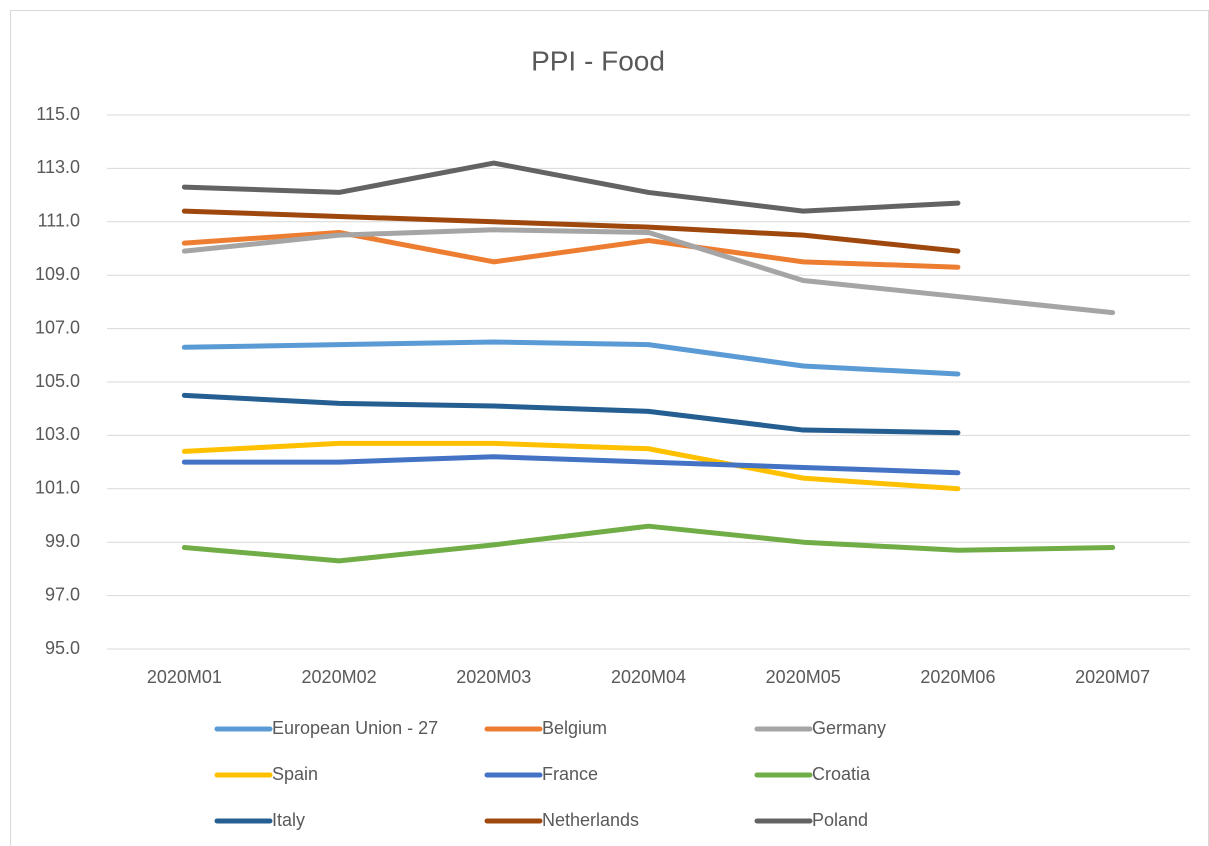  Describe the element at coordinates (62, 541) in the screenshot. I see `y-tick-label: 99.0` at that location.